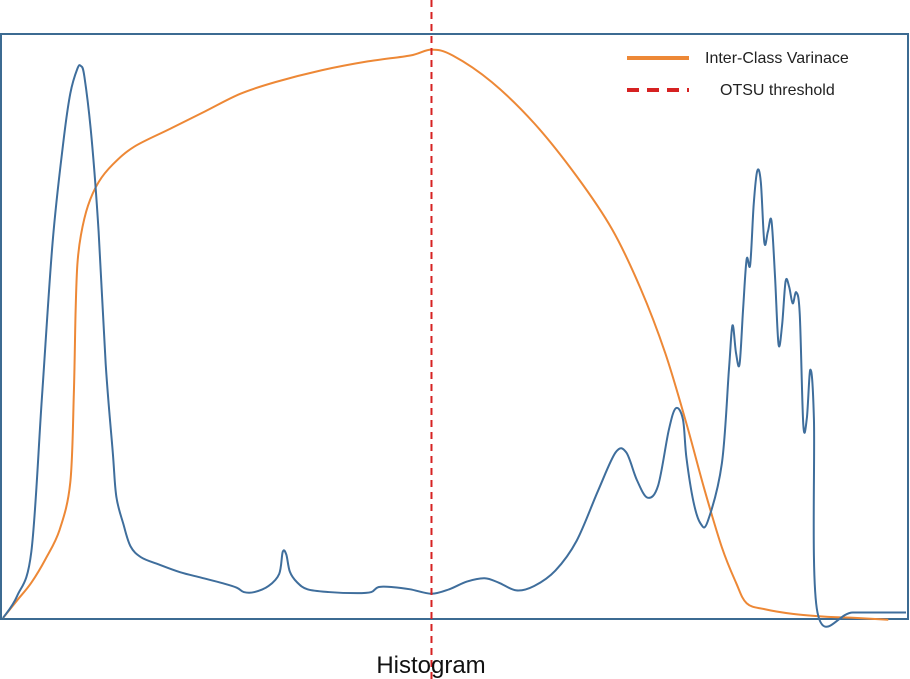 The height and width of the screenshot is (679, 910). Describe the element at coordinates (738, 74) in the screenshot. I see `legend: Inter-Class Varinace OTSU threshold` at that location.